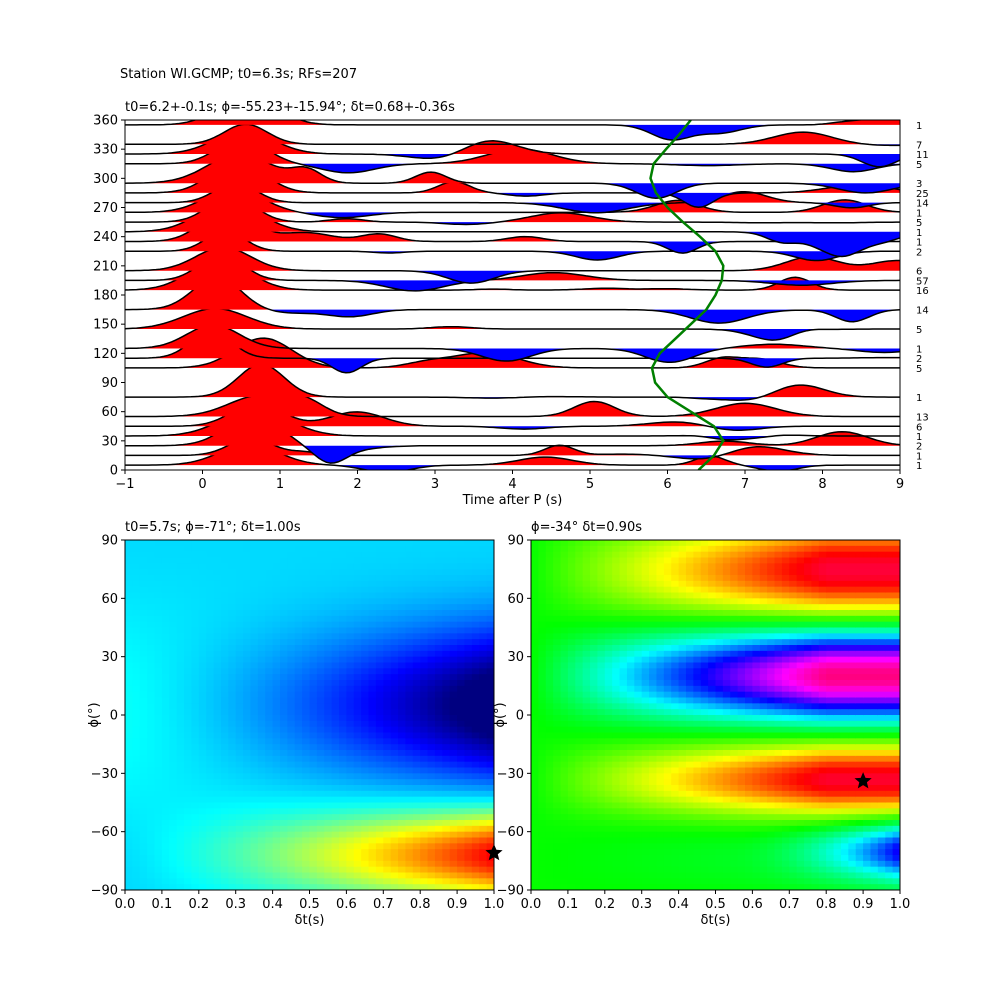 This screenshot has width=1000, height=1000. Describe the element at coordinates (105, 296) in the screenshot. I see `y-tick-label: 180` at that location.